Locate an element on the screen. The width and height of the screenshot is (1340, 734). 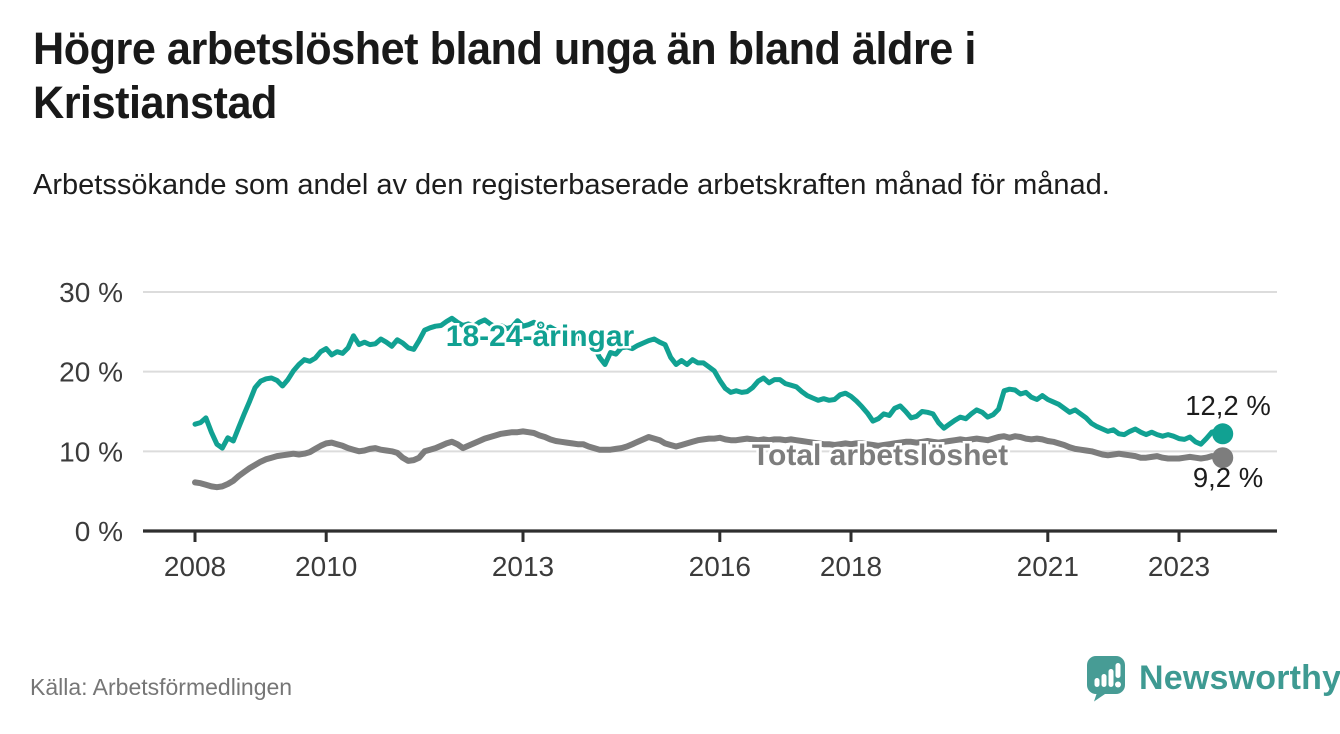
x-axis-label: 2016 is located at coordinates (720, 566).